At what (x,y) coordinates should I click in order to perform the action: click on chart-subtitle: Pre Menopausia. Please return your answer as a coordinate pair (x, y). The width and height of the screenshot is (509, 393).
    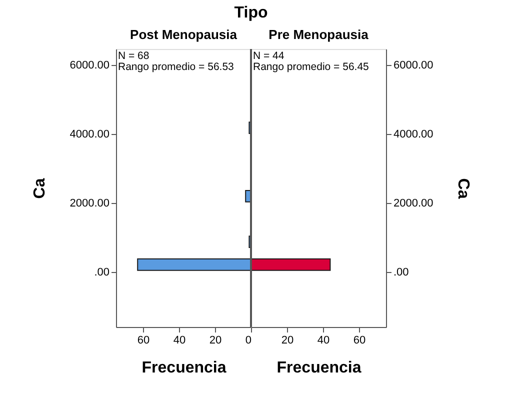
    Looking at the image, I should click on (319, 34).